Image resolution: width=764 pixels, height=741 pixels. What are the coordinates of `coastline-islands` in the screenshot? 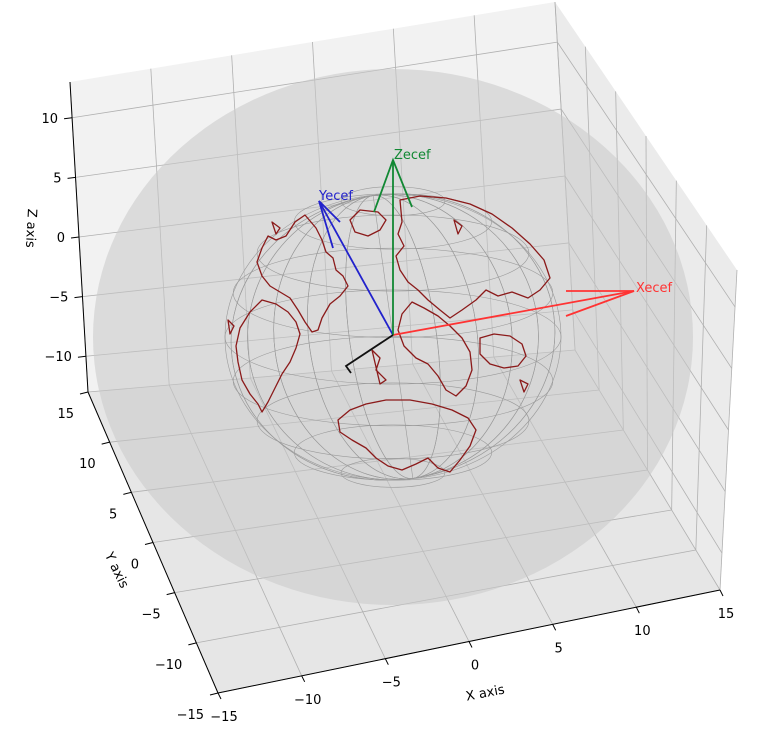 It's located at (378, 306).